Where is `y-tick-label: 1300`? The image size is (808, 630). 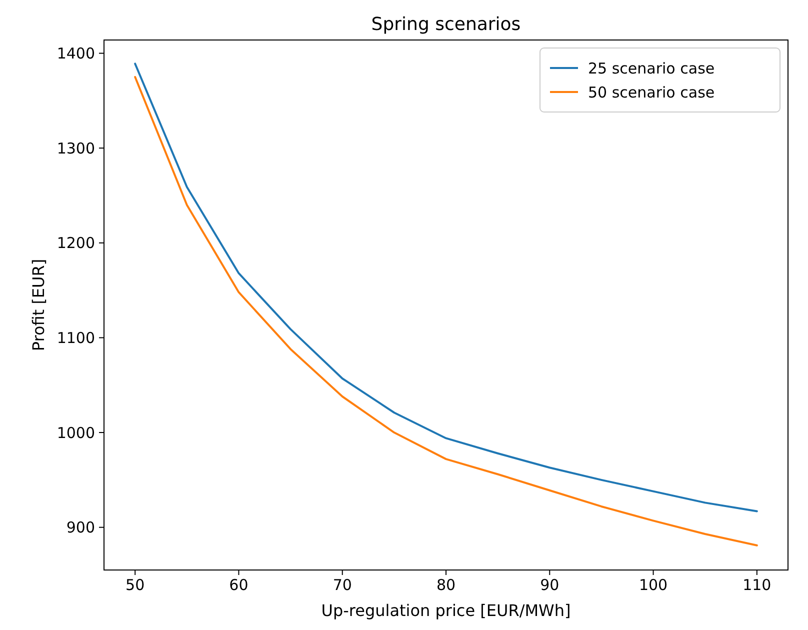
y-tick-label: 1300 is located at coordinates (75, 148).